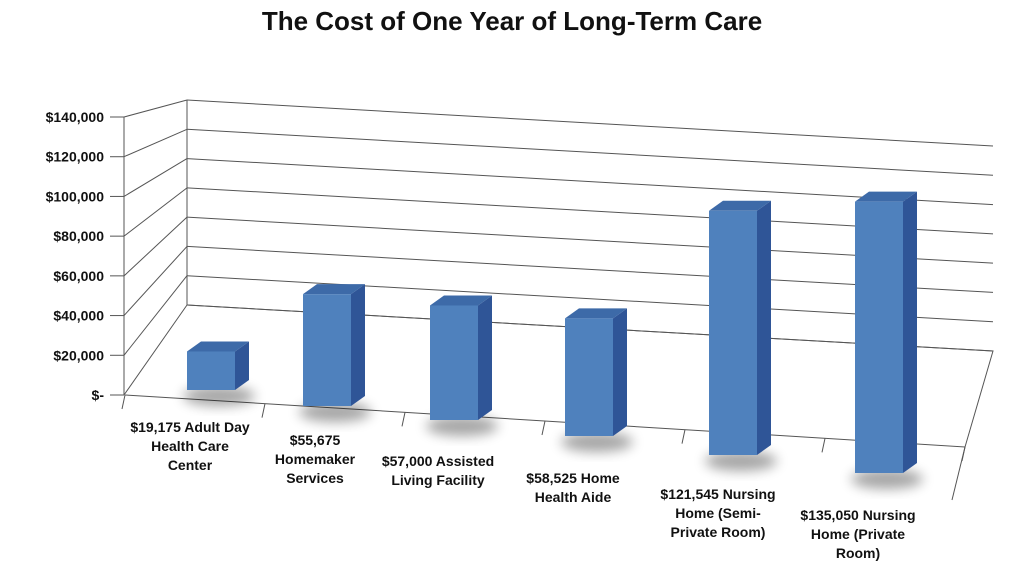 The height and width of the screenshot is (578, 1024). Describe the element at coordinates (78, 316) in the screenshot. I see `y-tick-label: $40,000` at that location.